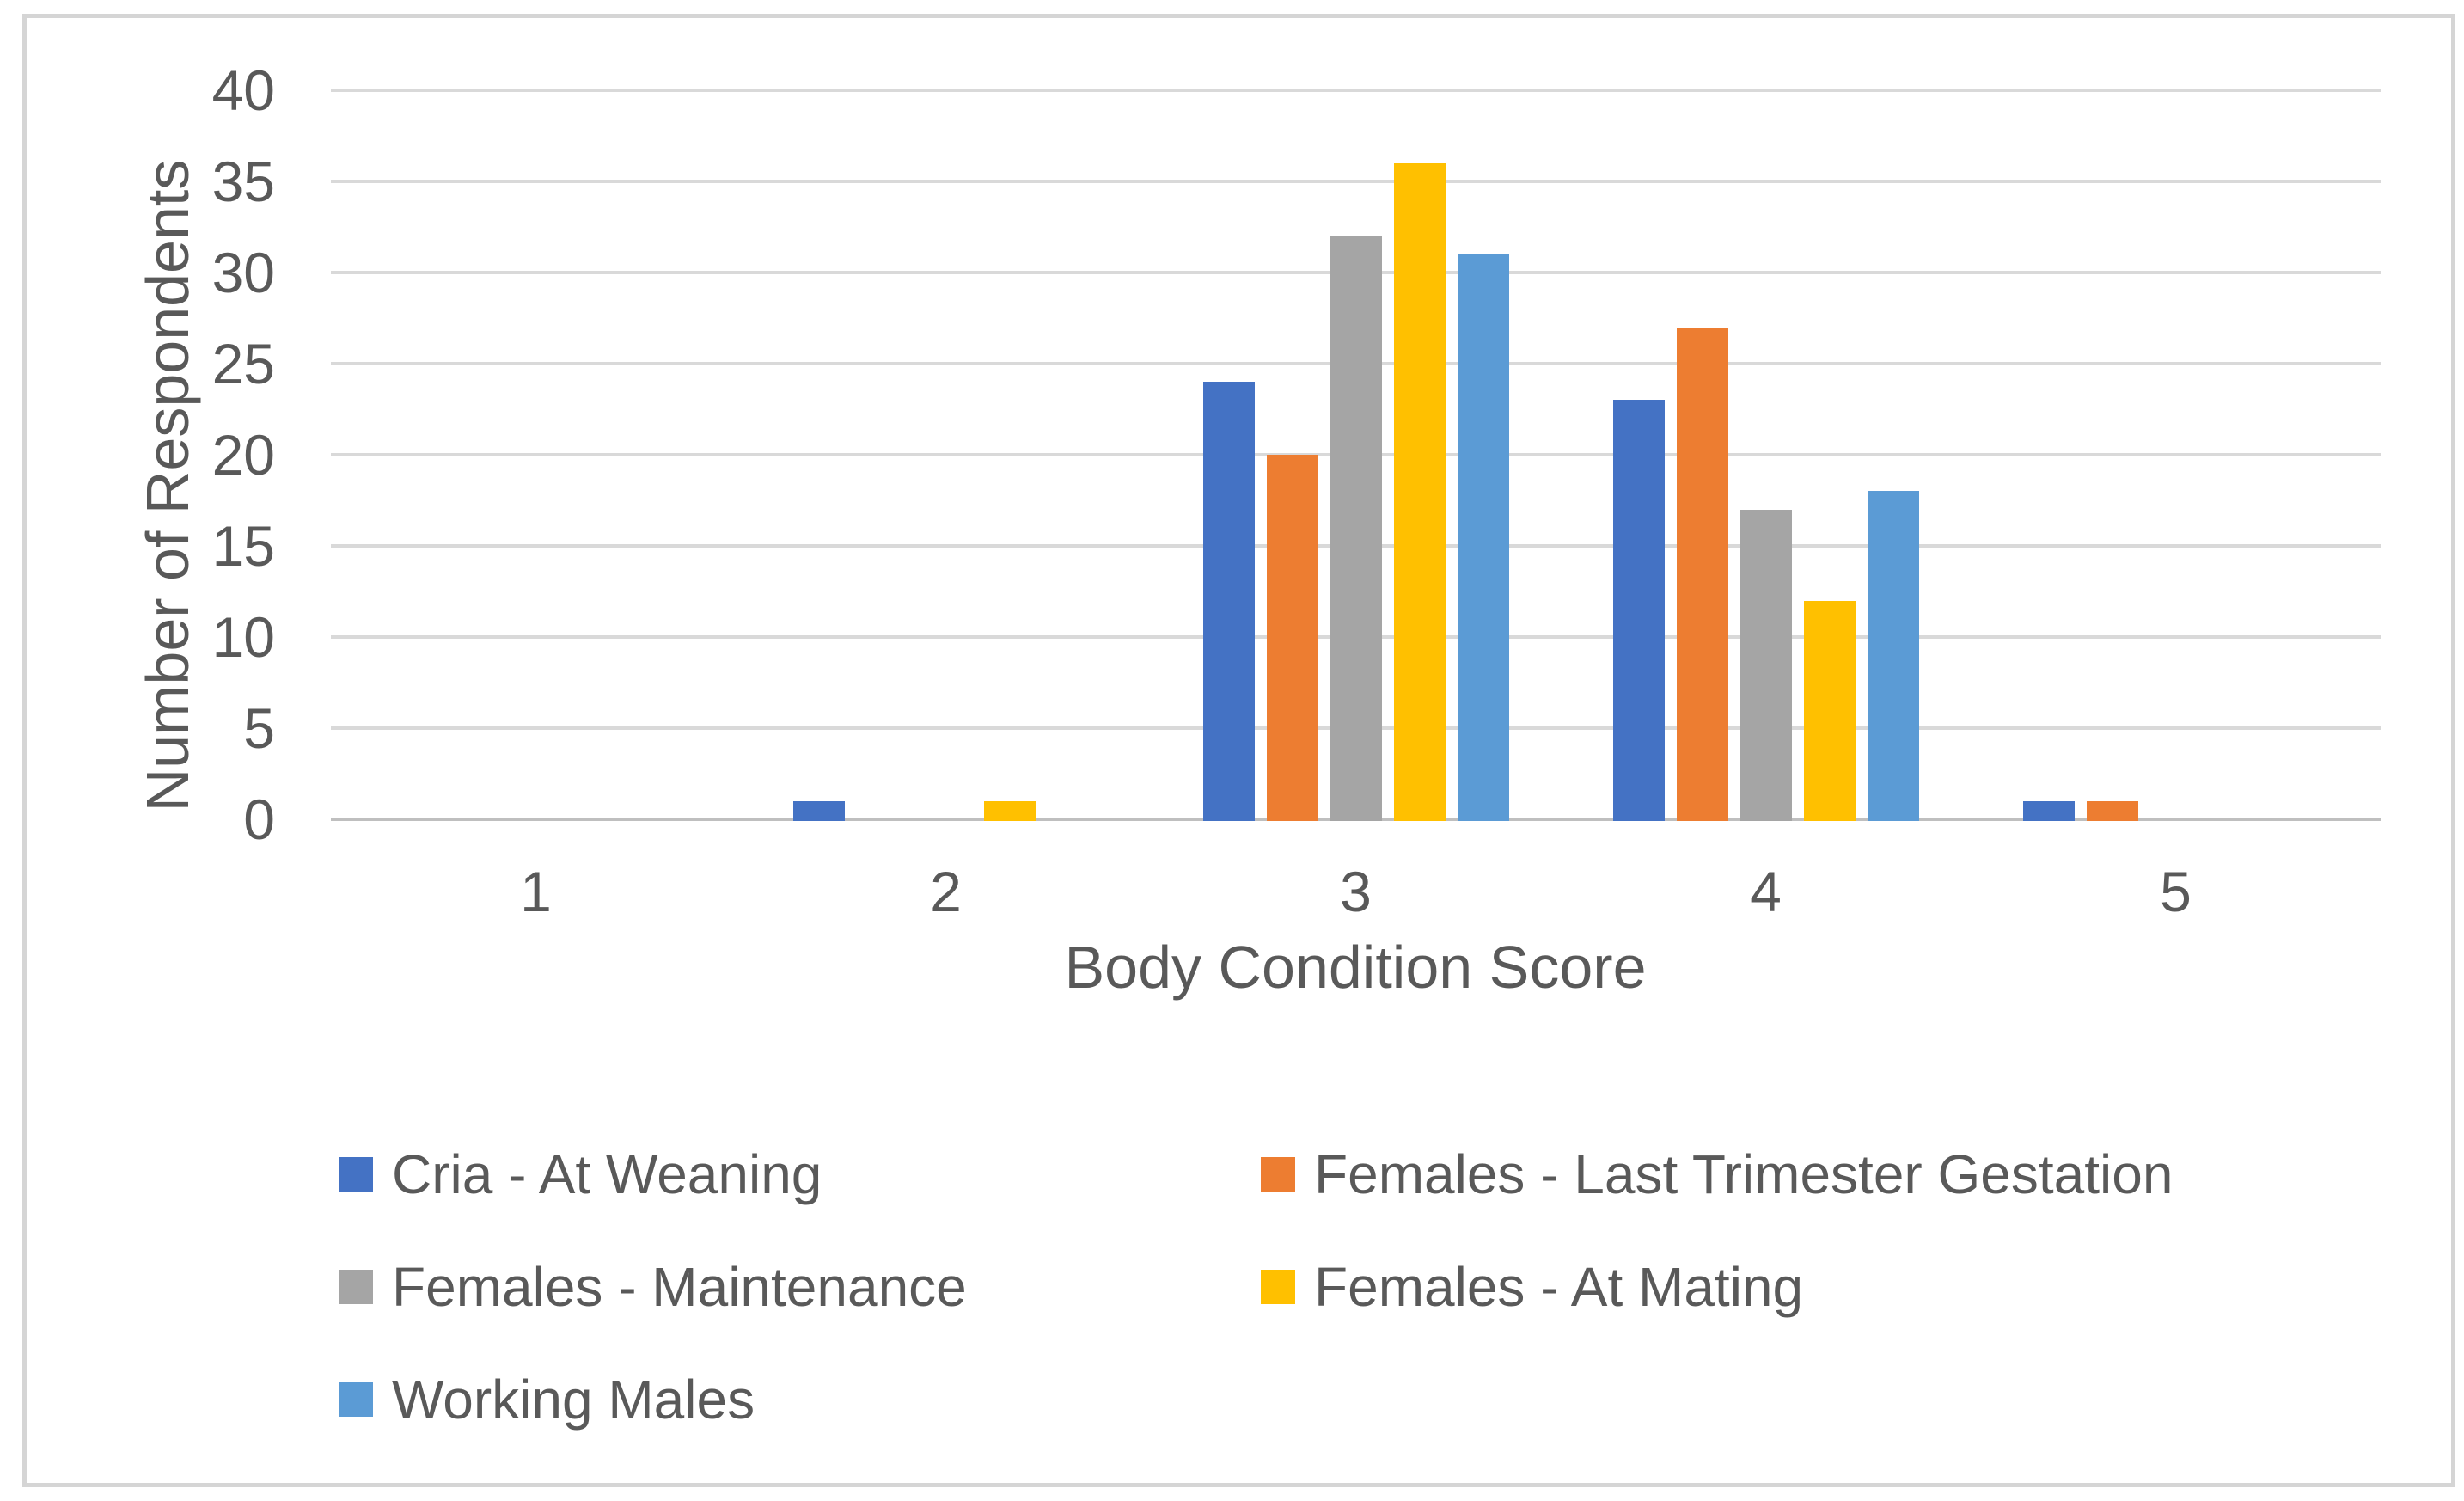 The image size is (2464, 1501). I want to click on y-tick-label-5: 5, so click(259, 728).